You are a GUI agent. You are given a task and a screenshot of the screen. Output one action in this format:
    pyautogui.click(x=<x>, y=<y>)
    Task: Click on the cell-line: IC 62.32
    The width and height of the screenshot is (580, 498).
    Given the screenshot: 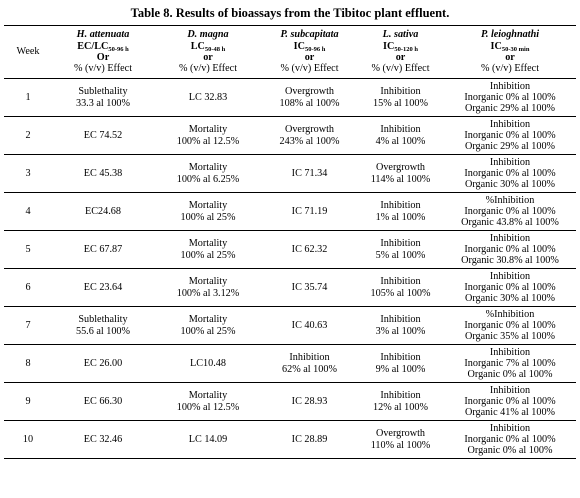 What is the action you would take?
    pyautogui.click(x=309, y=249)
    